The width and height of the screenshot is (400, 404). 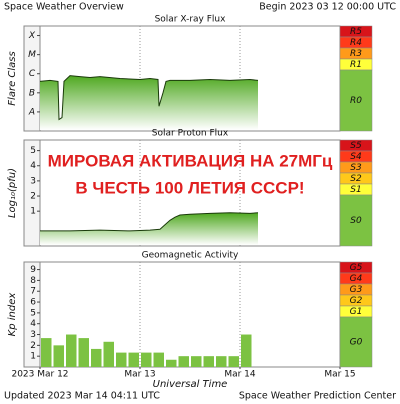 What do you see at coordinates (189, 187) in the screenshot?
I see `annotation: В ЧЕСТЬ 100 ЛЕТИЯ СССР!` at bounding box center [189, 187].